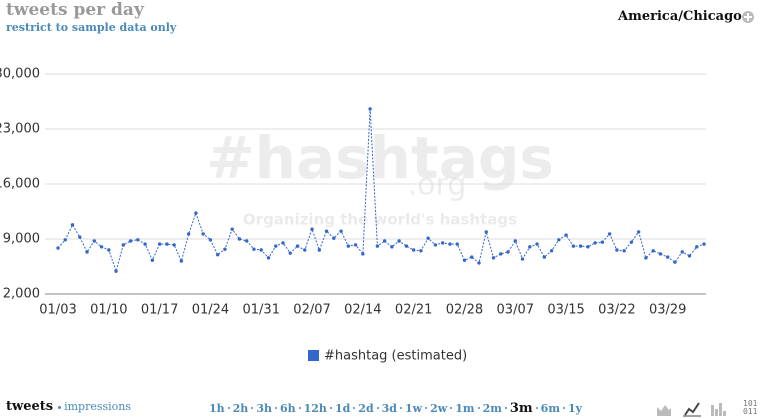 The image size is (765, 419). I want to click on range-link: 6h, so click(287, 408).